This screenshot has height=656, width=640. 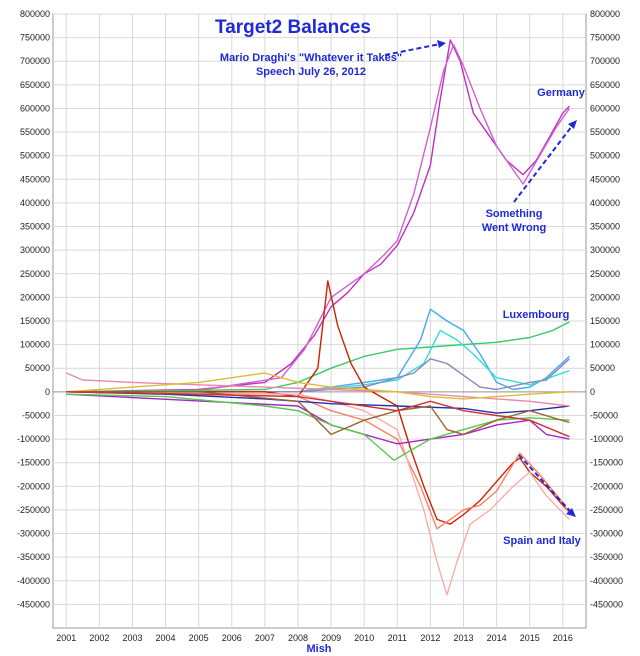 What do you see at coordinates (605, 203) in the screenshot?
I see `y-tick-label-right: 400000` at bounding box center [605, 203].